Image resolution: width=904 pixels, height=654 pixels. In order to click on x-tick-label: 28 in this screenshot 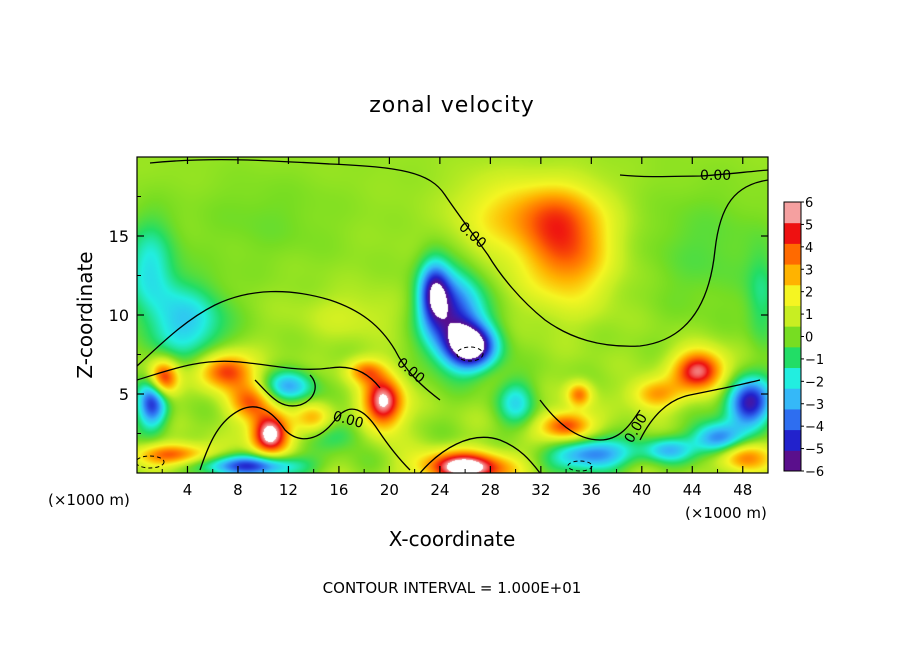, I will do `click(490, 490)`.